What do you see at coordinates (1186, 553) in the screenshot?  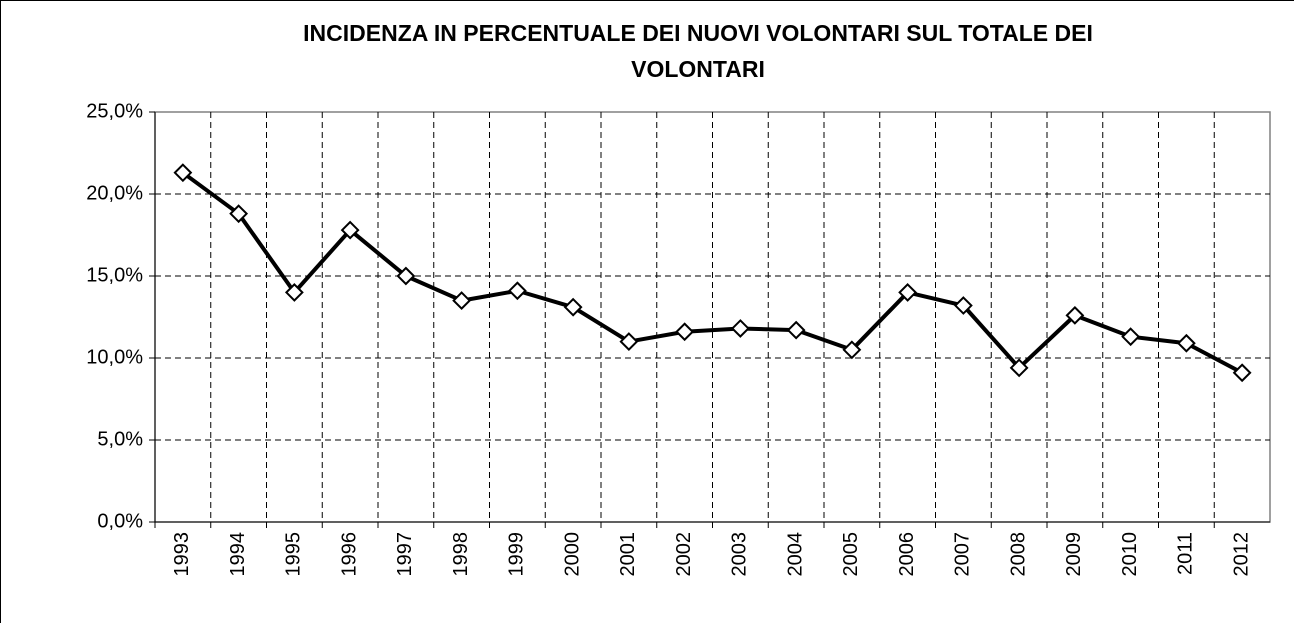 I see `x-tick-label: 2011` at bounding box center [1186, 553].